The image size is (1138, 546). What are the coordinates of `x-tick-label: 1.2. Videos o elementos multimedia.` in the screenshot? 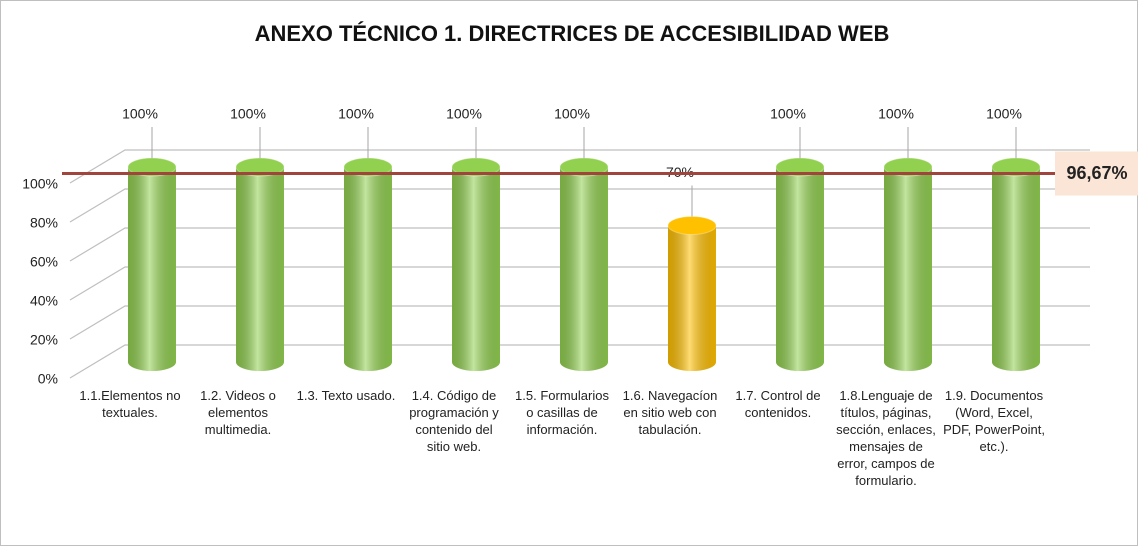 It's located at (238, 412).